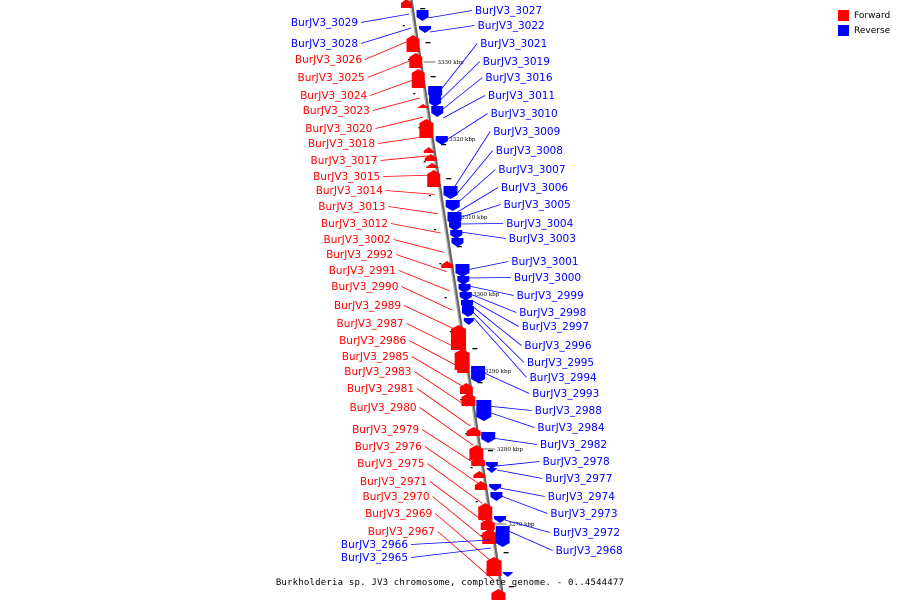 The width and height of the screenshot is (900, 600). Describe the element at coordinates (369, 324) in the screenshot. I see `forward-gene-label: BurJV3_2987` at that location.